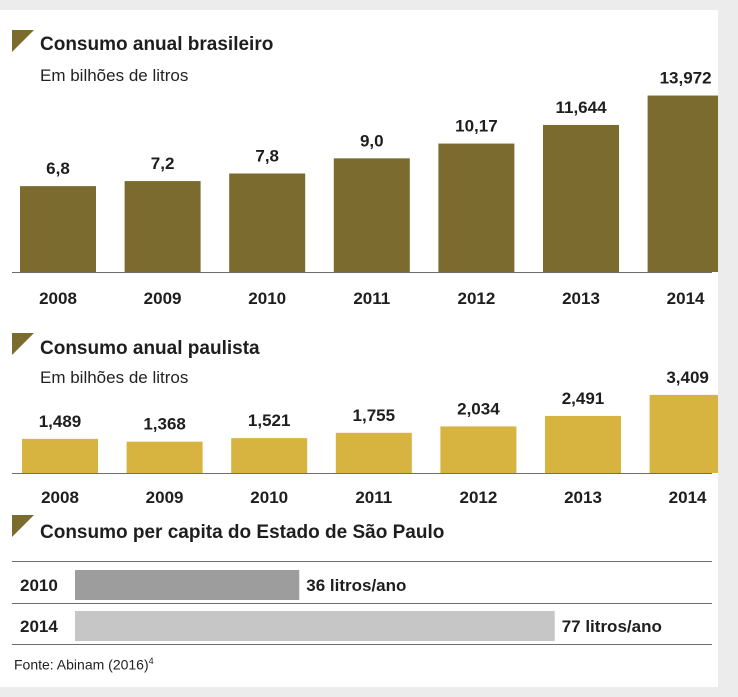 The width and height of the screenshot is (738, 697). I want to click on chart2-value-label: 2,034, so click(478, 408).